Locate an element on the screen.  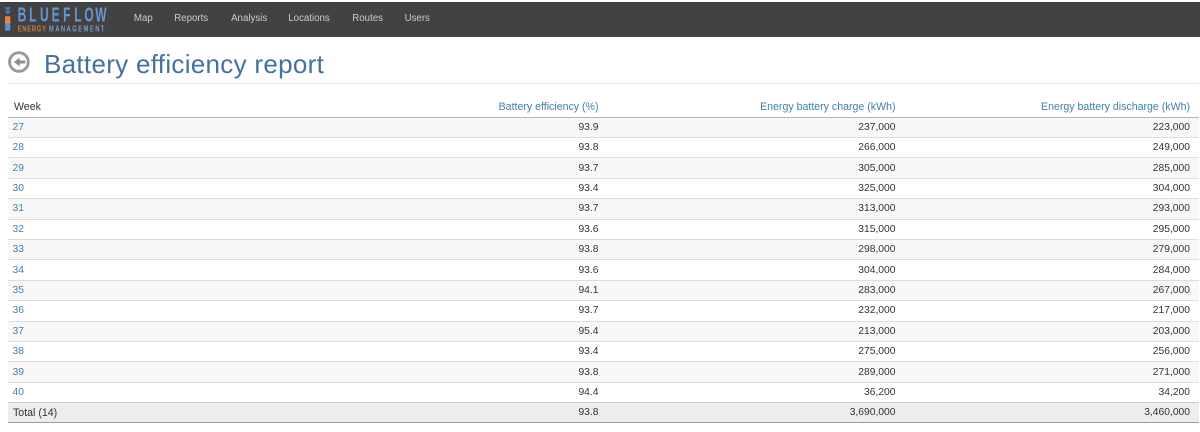
svg-text: E is located at coordinates (56, 16).